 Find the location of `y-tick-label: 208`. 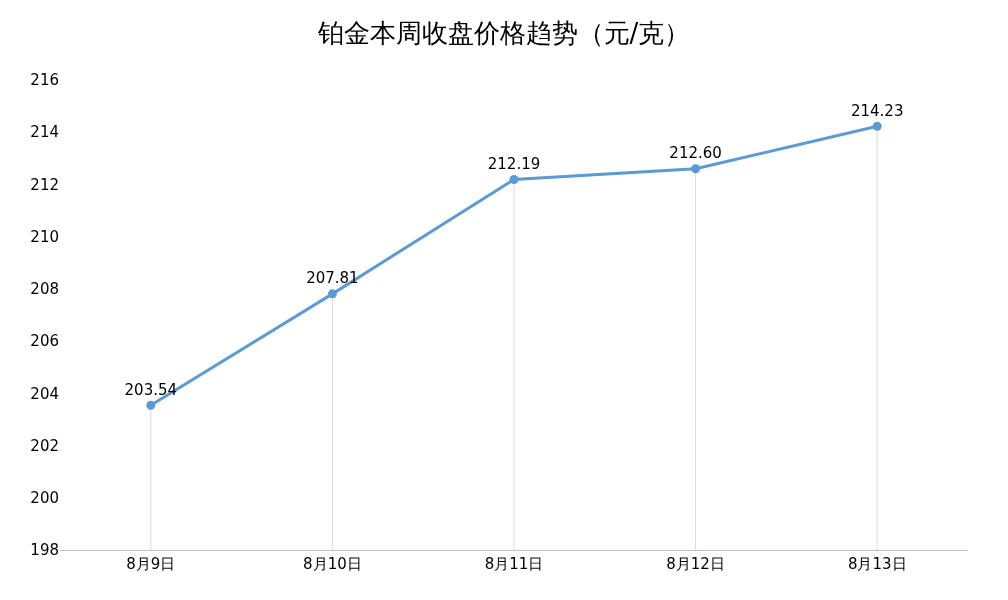

y-tick-label: 208 is located at coordinates (44, 289).